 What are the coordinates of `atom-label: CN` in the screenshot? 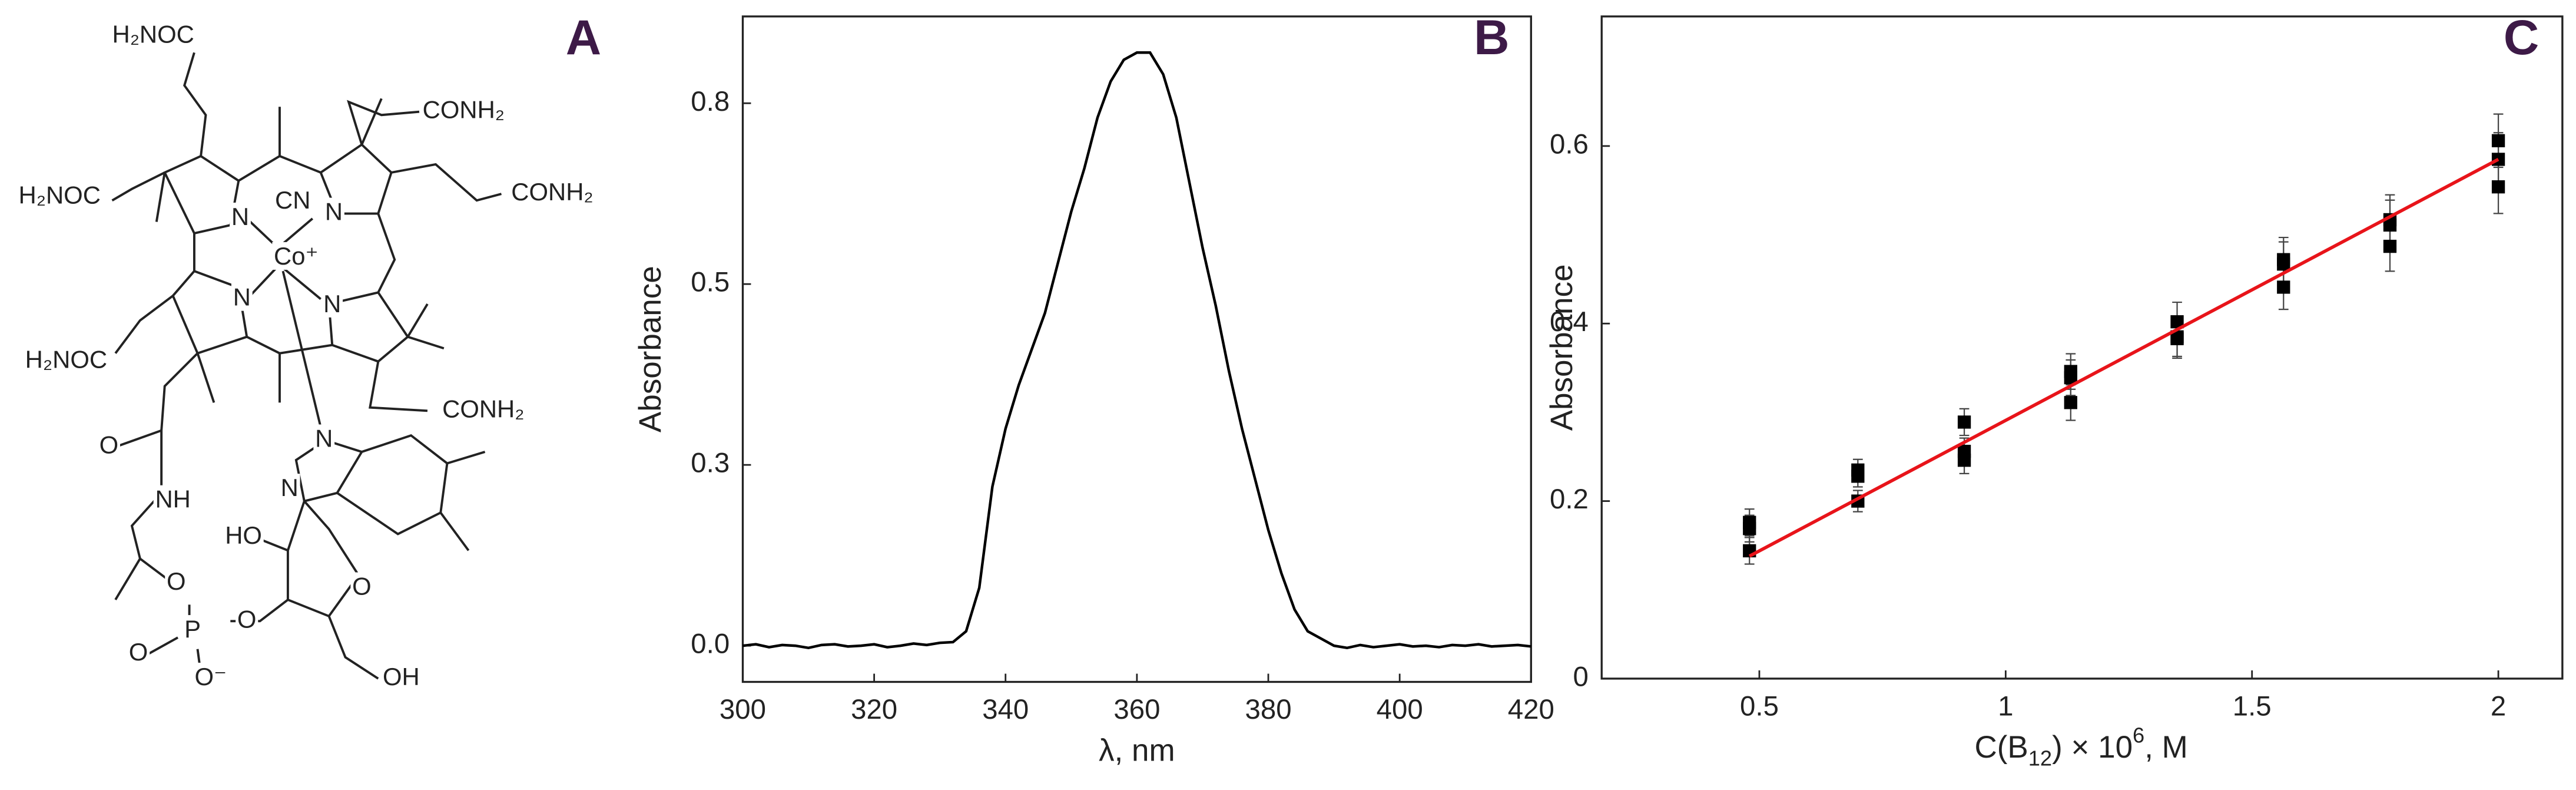 It's located at (292, 200).